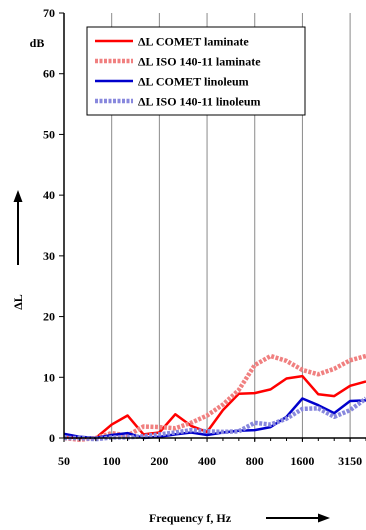 Image resolution: width=366 pixels, height=530 pixels. I want to click on y-tick-label: 70, so click(49, 13).